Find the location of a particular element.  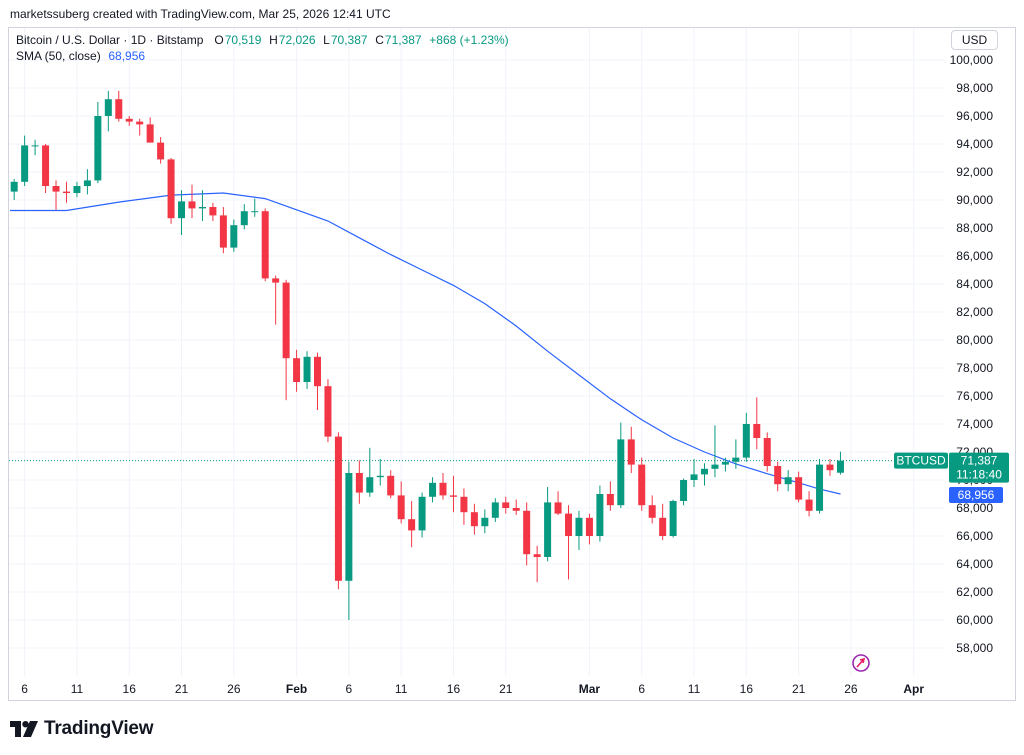

tradingview-logo: TradingView is located at coordinates (82, 729).